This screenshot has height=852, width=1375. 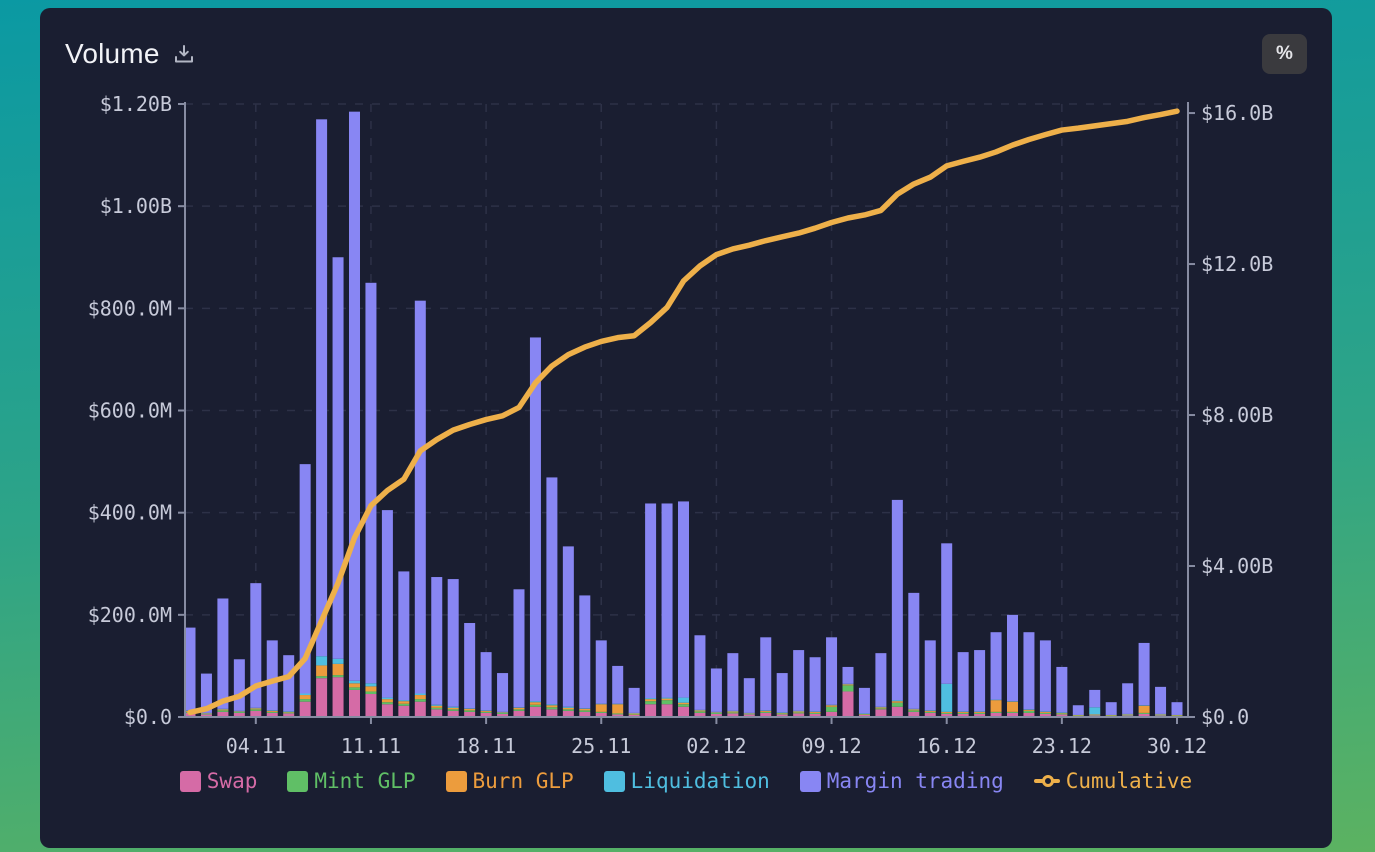 I want to click on legend-item-margin-trading: Margin trading, so click(x=901, y=781).